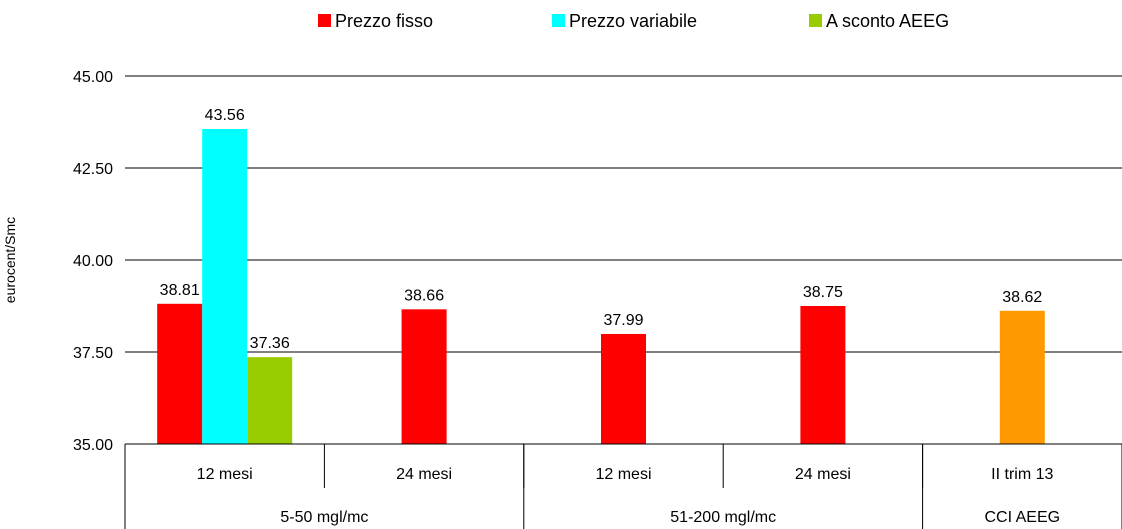 This screenshot has height=529, width=1122. Describe the element at coordinates (324, 517) in the screenshot. I see `x-group-label: 5-50 mgl/mc` at that location.